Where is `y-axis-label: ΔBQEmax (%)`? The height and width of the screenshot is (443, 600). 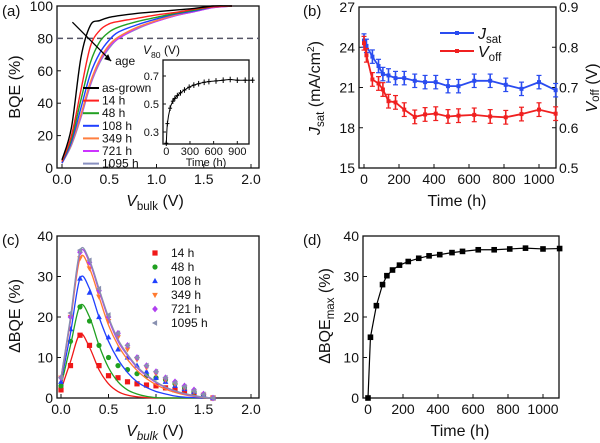
y-axis-label: ΔBQEmax (%) is located at coordinates (327, 316).